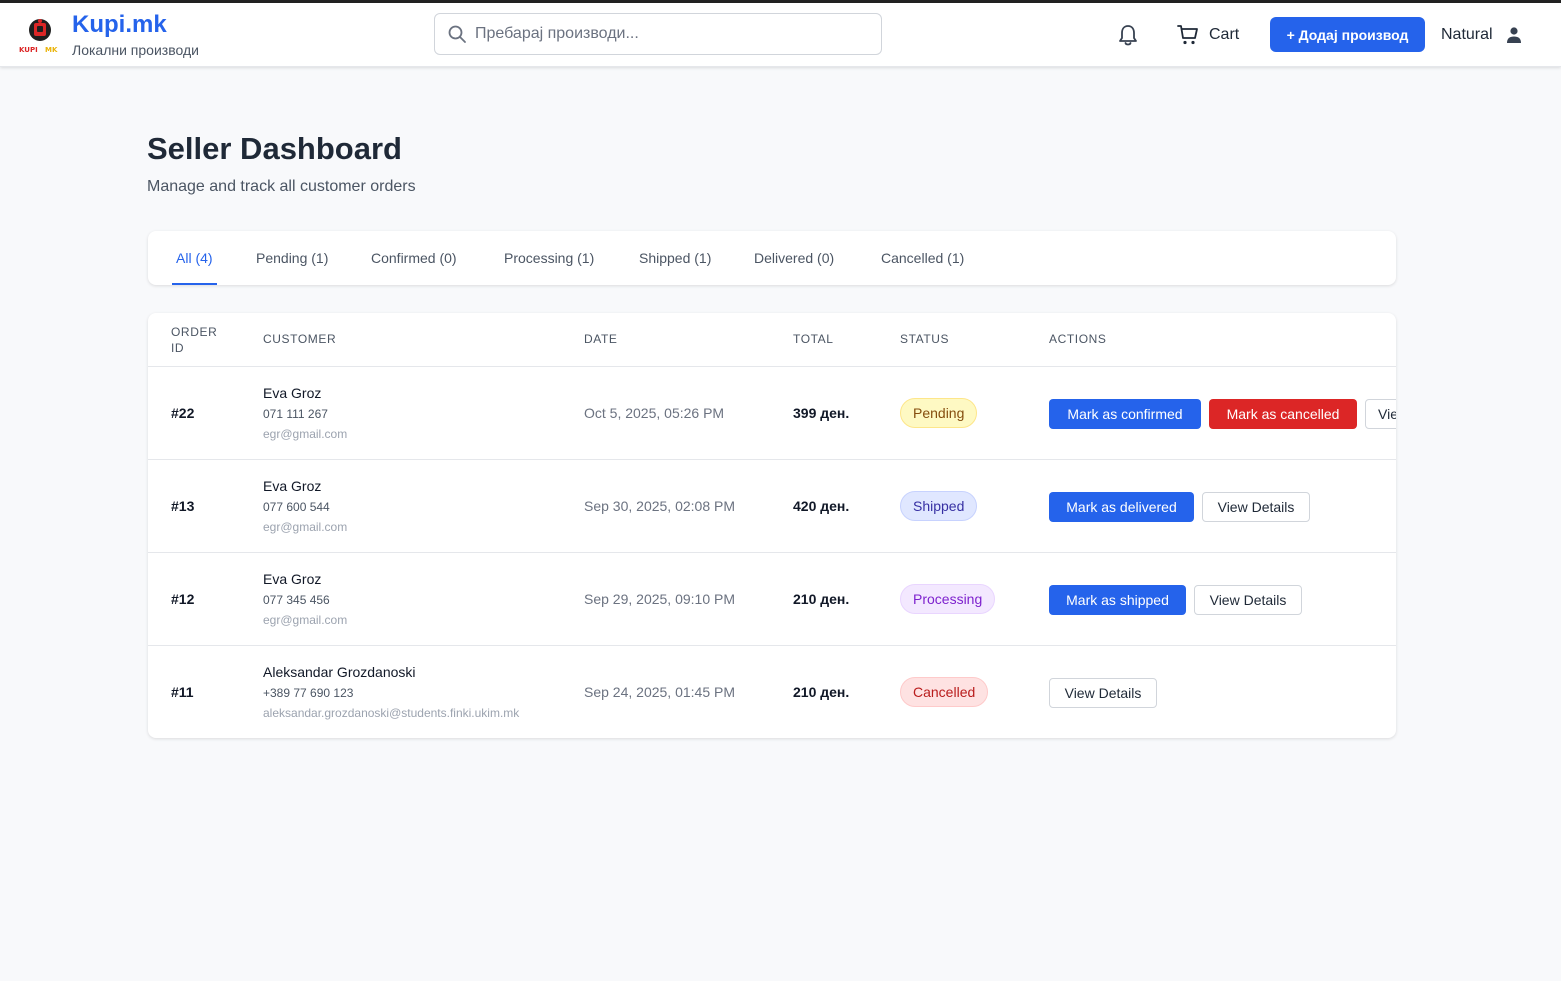  What do you see at coordinates (1467, 34) in the screenshot?
I see `user-name: Natural` at bounding box center [1467, 34].